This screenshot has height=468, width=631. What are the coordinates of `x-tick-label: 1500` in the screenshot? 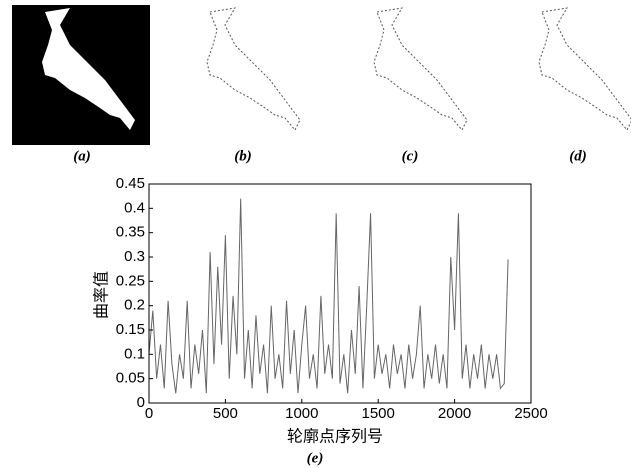 It's located at (378, 413).